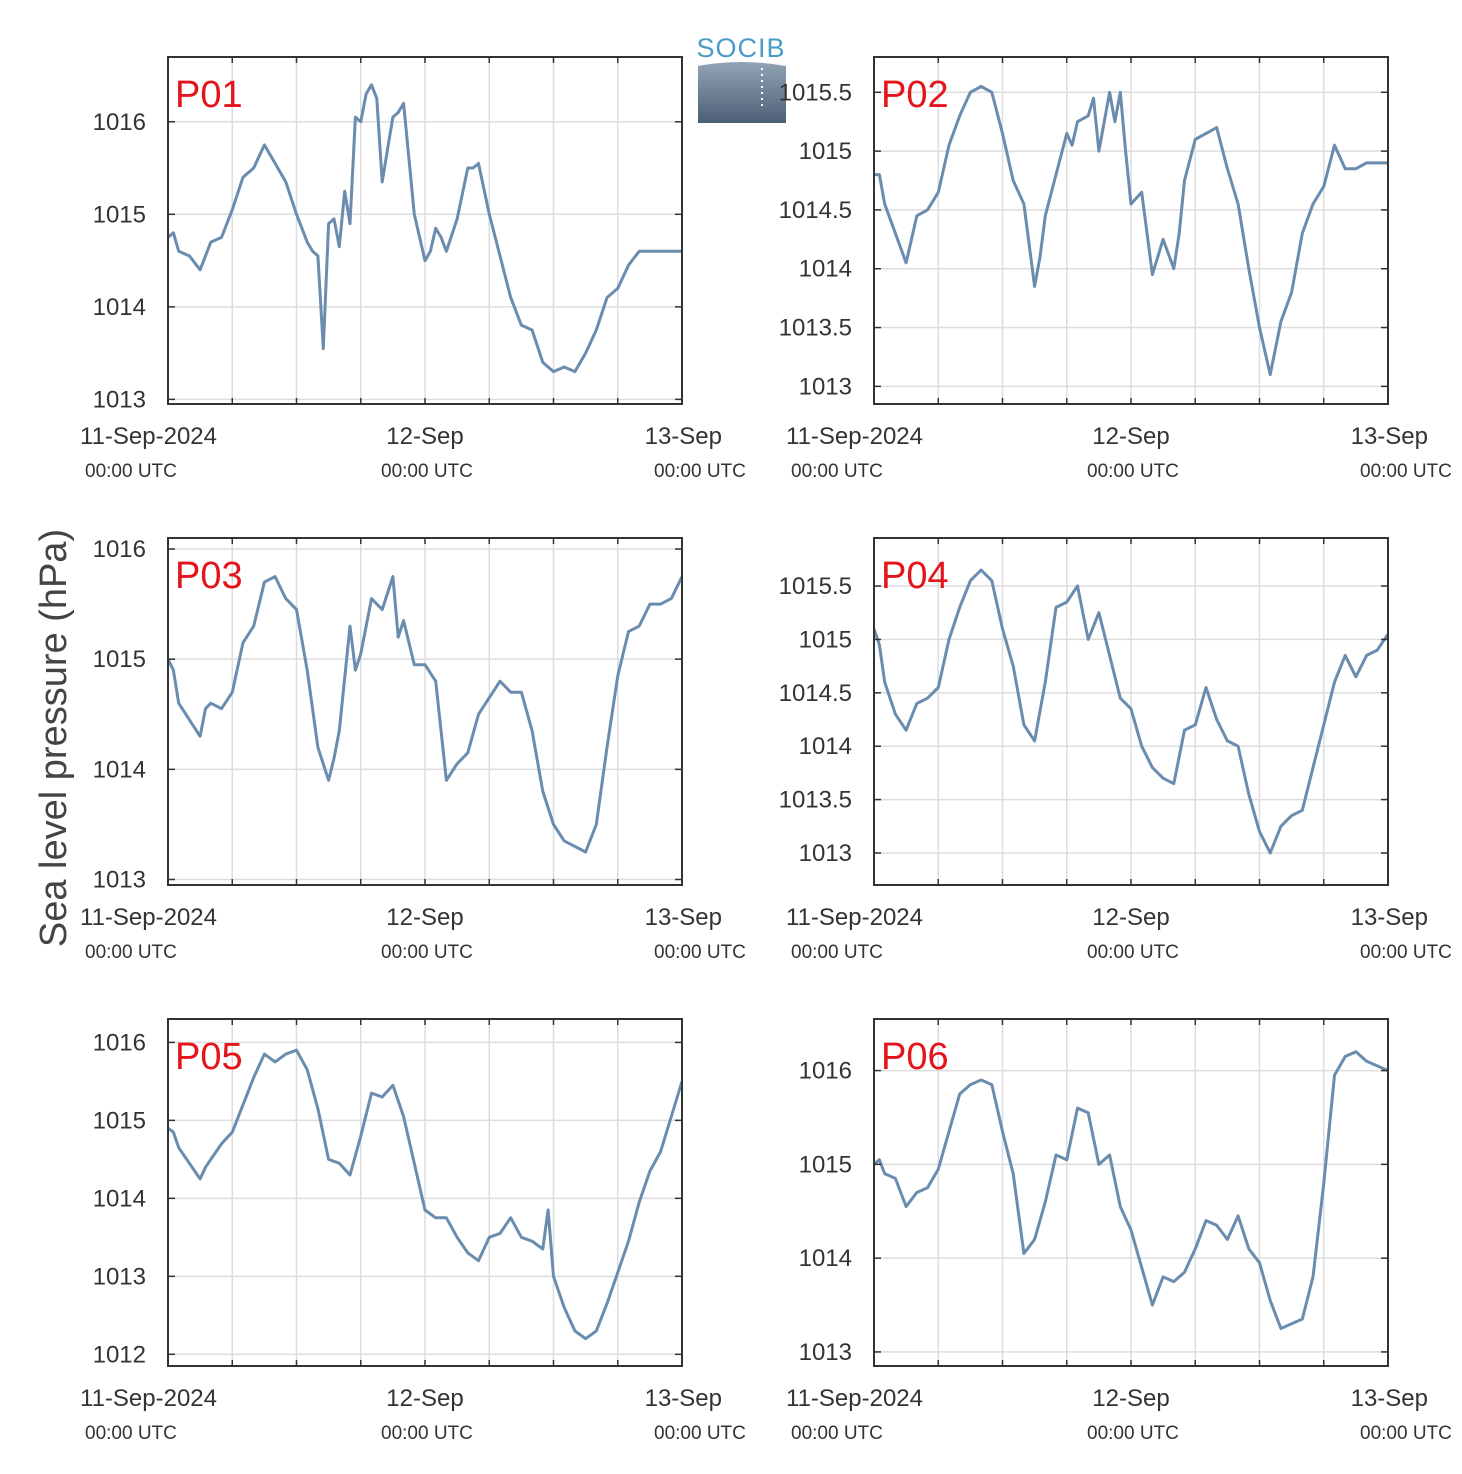 The width and height of the screenshot is (1462, 1474). What do you see at coordinates (742, 92) in the screenshot?
I see `logo-wave-shape` at bounding box center [742, 92].